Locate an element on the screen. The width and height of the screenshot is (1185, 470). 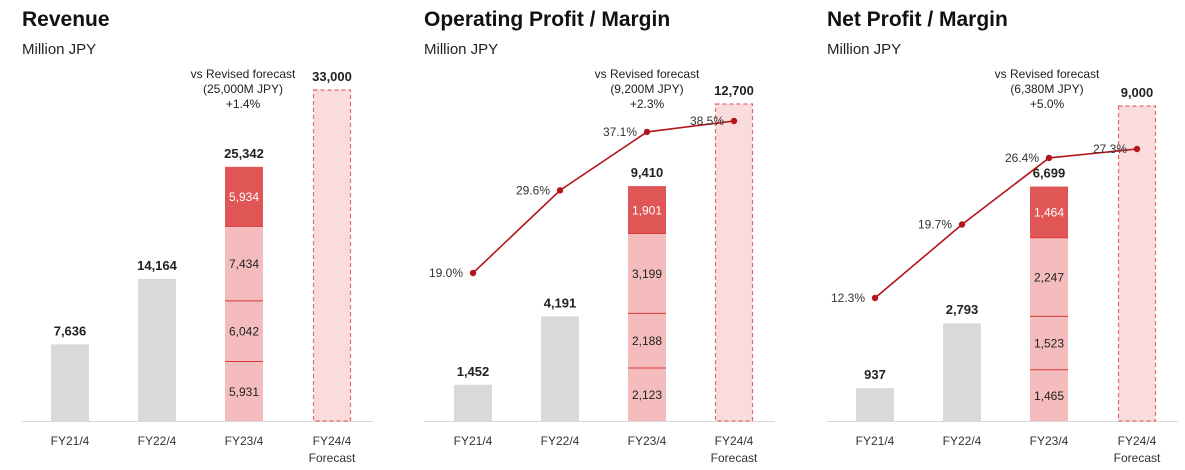
segment-value-label: 6,042 is located at coordinates (244, 332).